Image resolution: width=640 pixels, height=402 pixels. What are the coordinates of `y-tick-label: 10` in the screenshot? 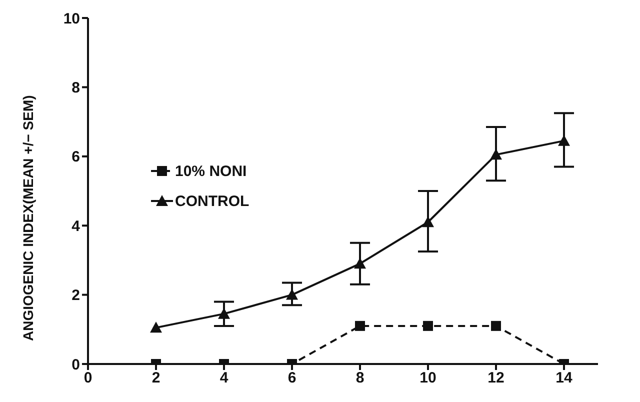 It's located at (71, 19).